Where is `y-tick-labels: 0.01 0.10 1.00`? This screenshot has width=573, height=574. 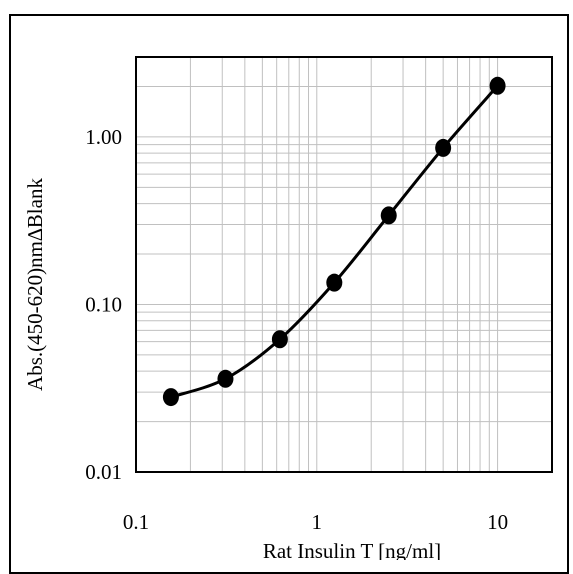
y-tick-labels: 0.01 0.10 1.00 is located at coordinates (103, 304).